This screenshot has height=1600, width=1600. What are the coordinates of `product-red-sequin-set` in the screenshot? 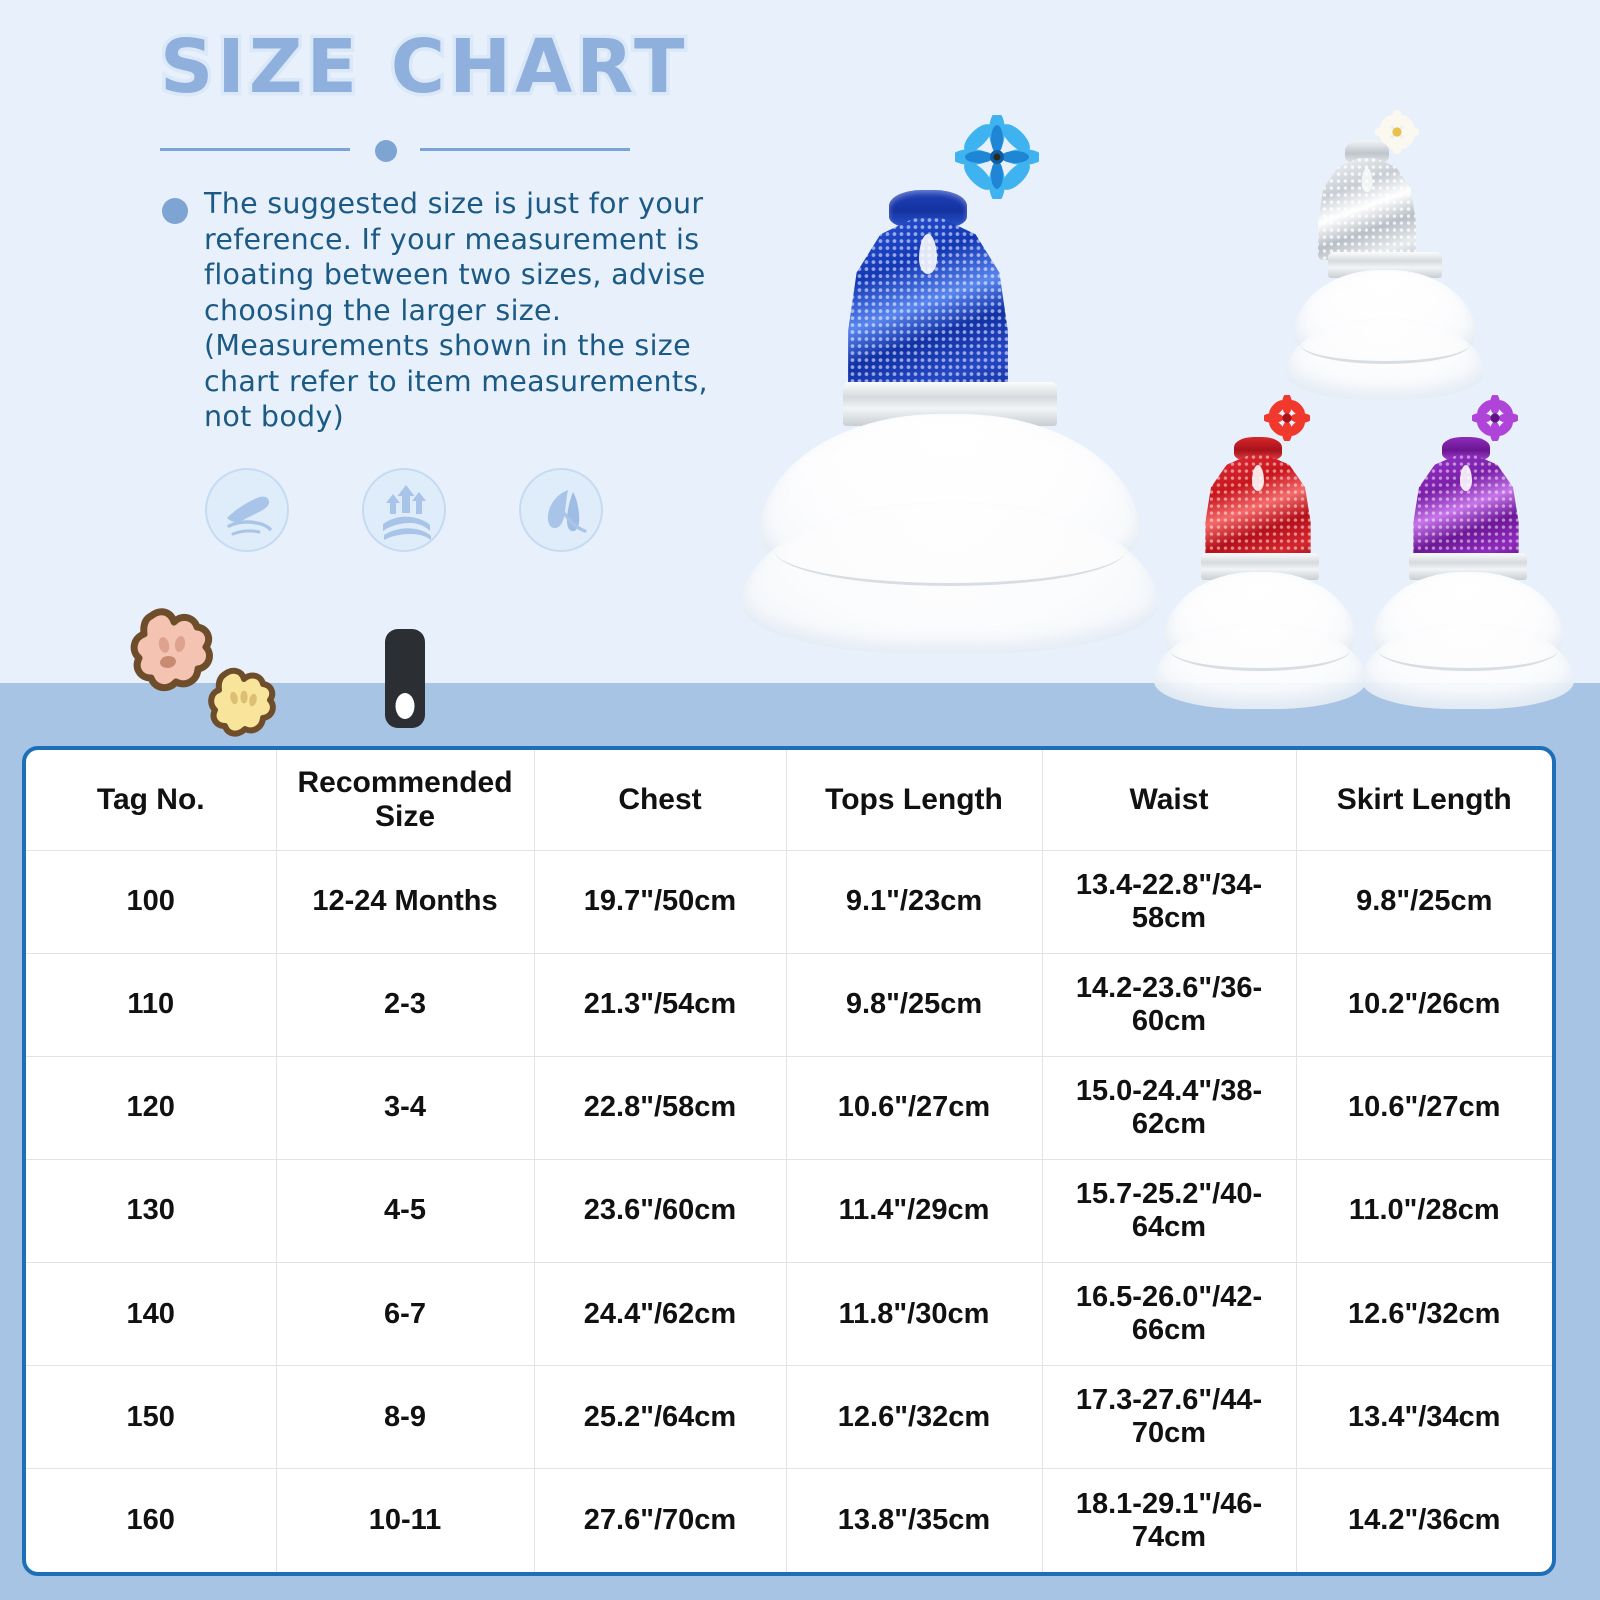 It's located at (1265, 551).